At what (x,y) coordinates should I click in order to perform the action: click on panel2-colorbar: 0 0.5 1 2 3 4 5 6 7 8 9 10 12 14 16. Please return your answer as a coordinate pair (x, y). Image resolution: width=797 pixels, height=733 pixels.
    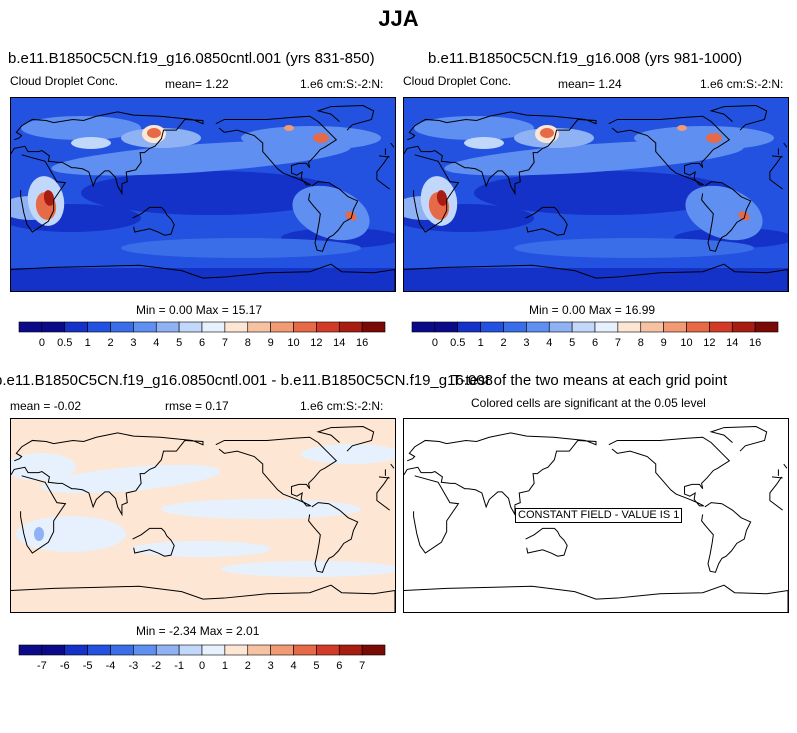
    Looking at the image, I should click on (595, 337).